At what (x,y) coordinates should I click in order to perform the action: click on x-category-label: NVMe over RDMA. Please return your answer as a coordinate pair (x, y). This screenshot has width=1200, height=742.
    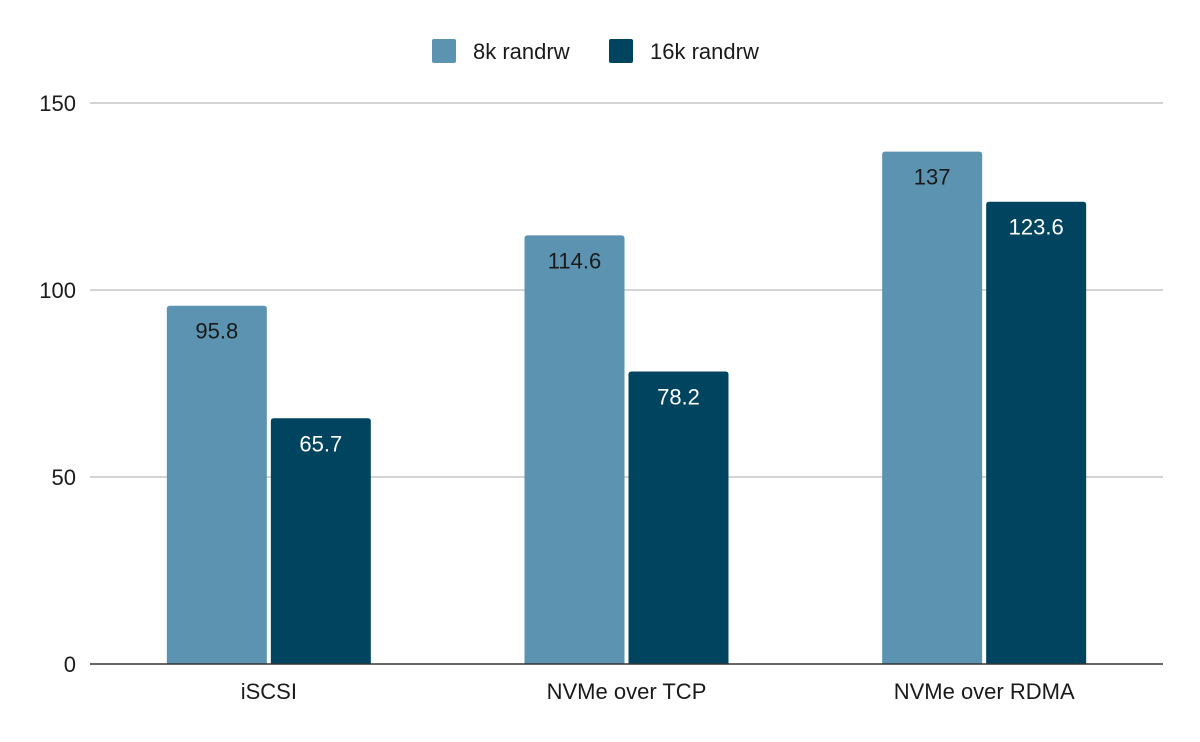
    Looking at the image, I should click on (984, 691).